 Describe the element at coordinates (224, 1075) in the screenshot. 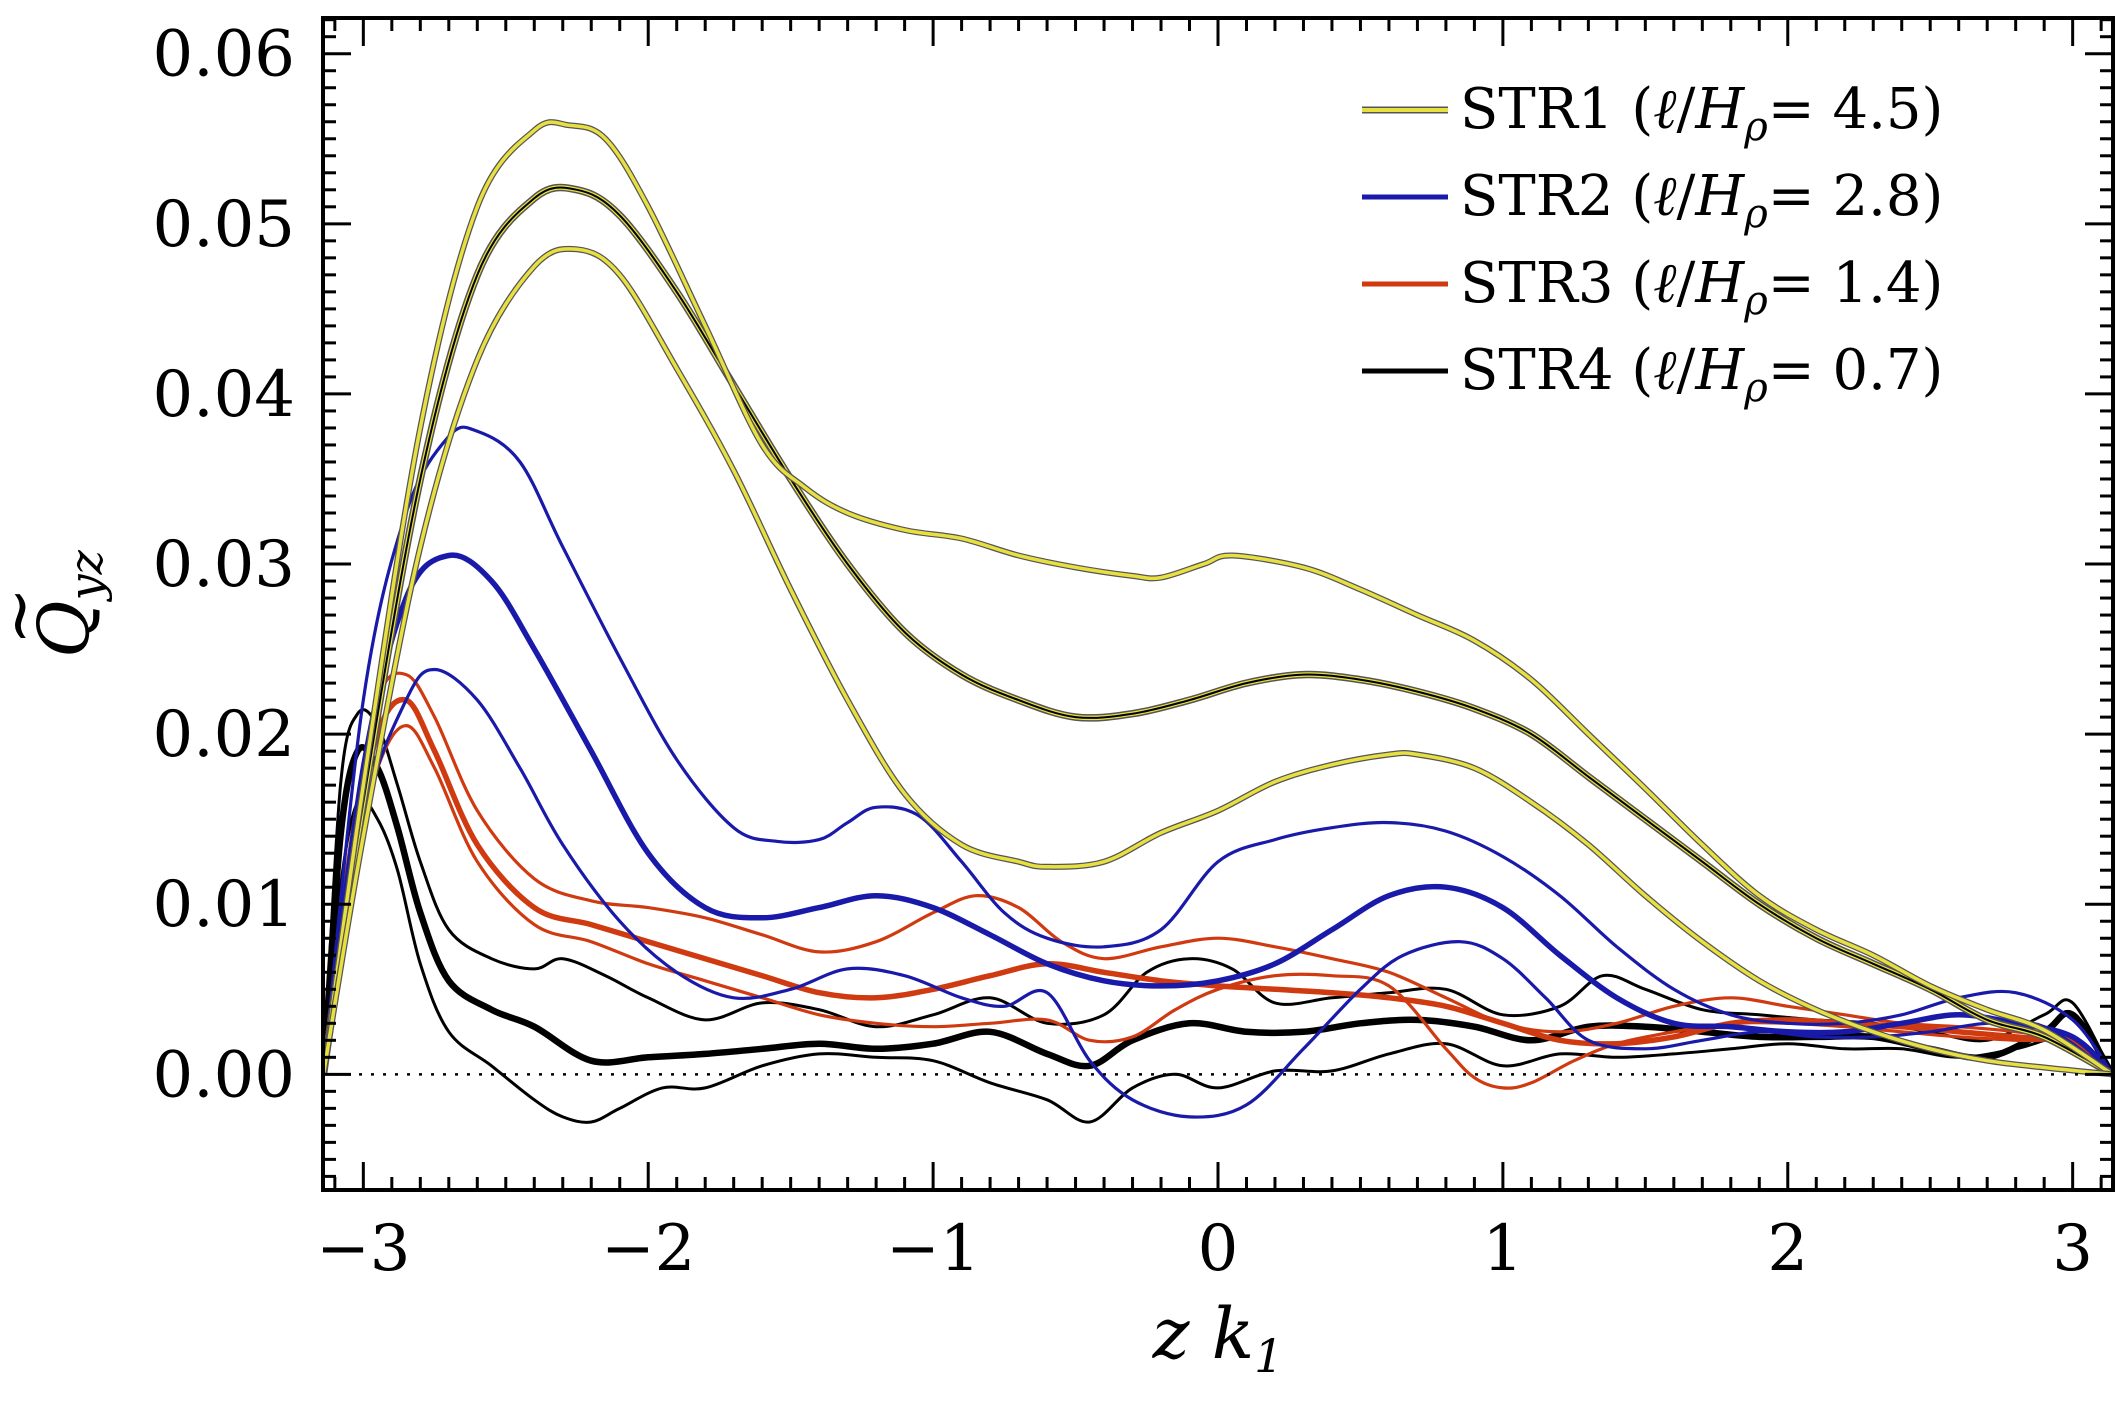

I see `y-tick-label: 0.00` at that location.